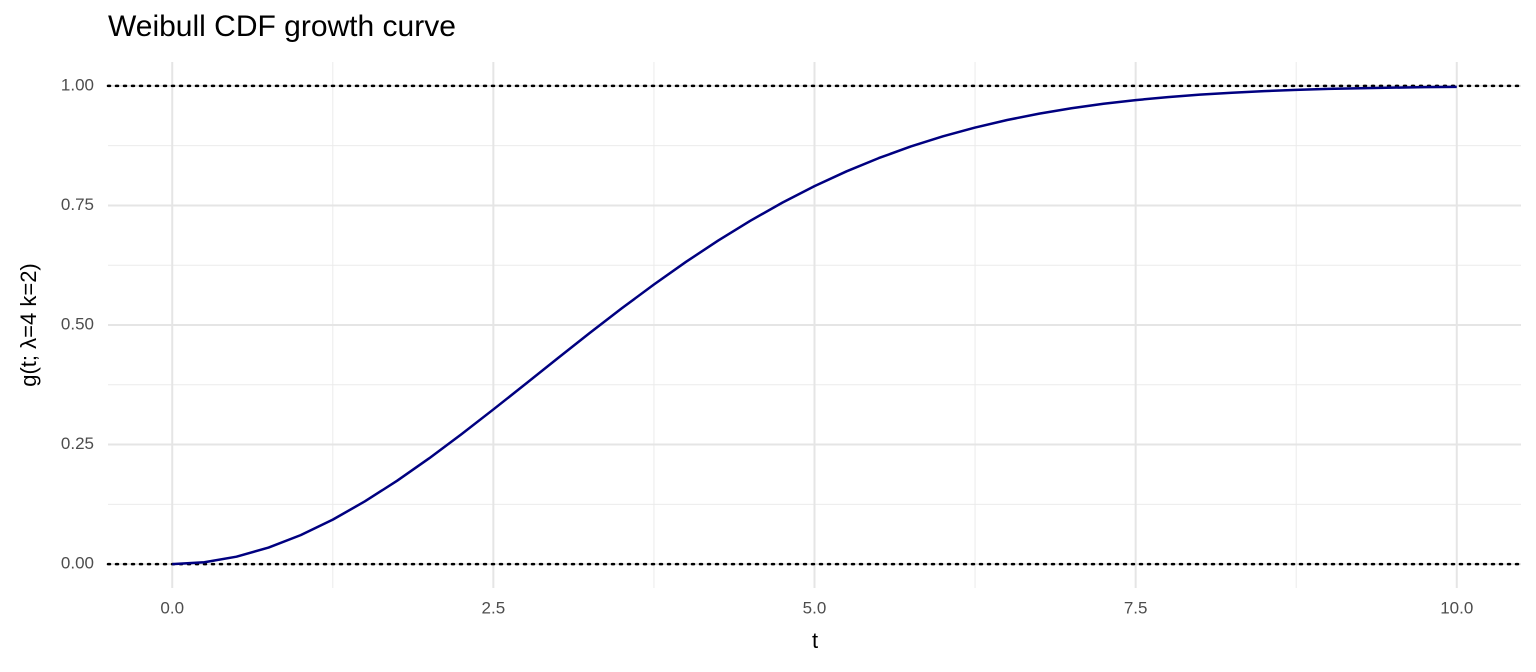  What do you see at coordinates (28, 325) in the screenshot?
I see `y-axis-title: g(t; λ=4 k=2)` at bounding box center [28, 325].